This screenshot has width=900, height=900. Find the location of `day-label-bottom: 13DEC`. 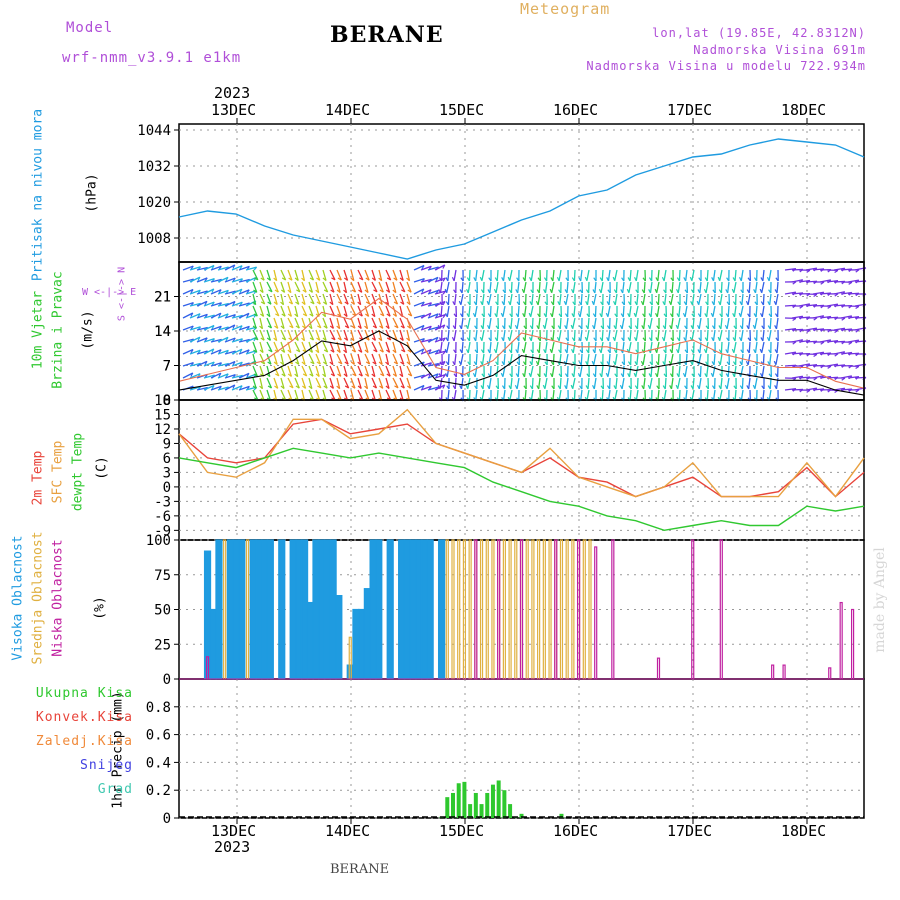

day-label-bottom: 13DEC is located at coordinates (233, 831).